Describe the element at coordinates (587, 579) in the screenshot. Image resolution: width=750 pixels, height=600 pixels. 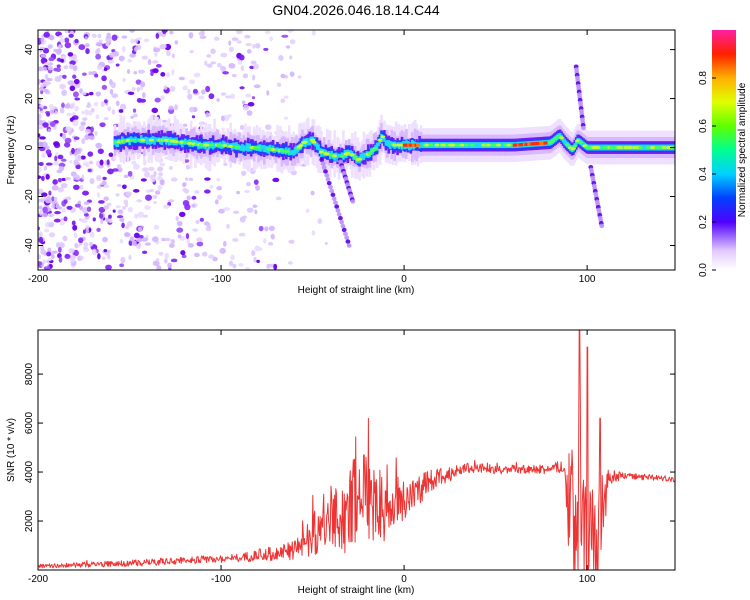
I see `snr-x-tick-label: 100` at that location.